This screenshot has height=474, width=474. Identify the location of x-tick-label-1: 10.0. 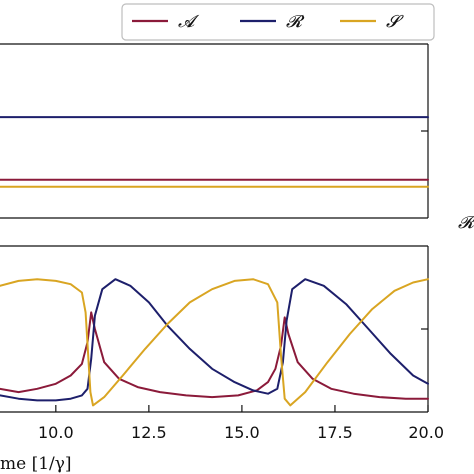
(56, 432).